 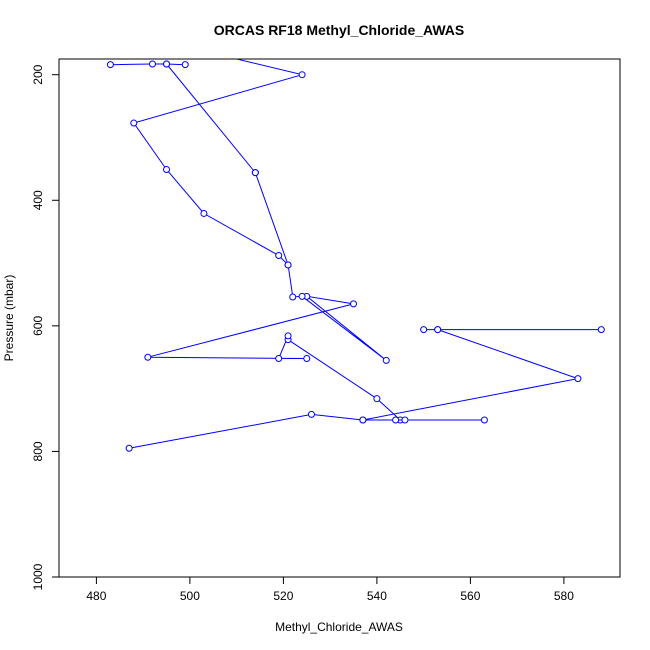 What do you see at coordinates (38, 451) in the screenshot?
I see `y-tick-label: 800` at bounding box center [38, 451].